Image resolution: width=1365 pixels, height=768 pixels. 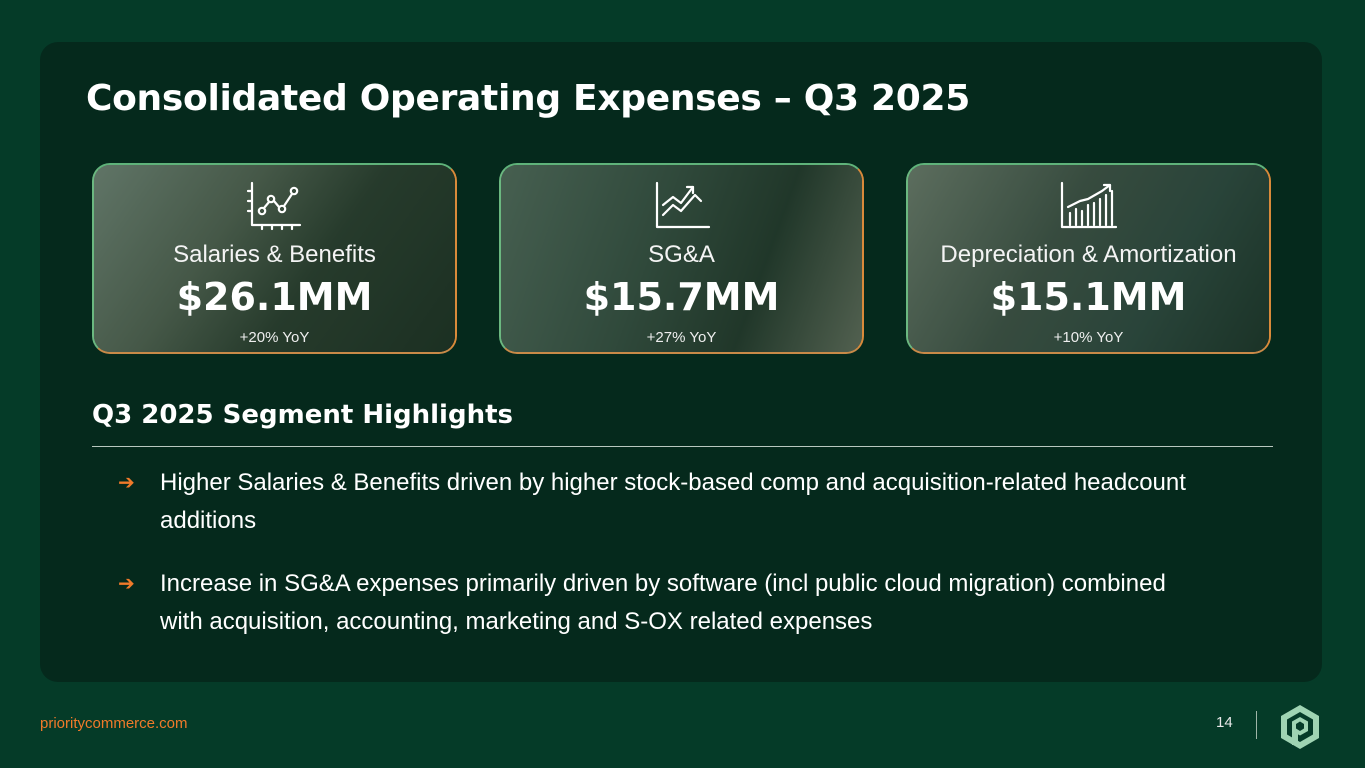 I want to click on card-value: $15.1MM, so click(x=1088, y=297).